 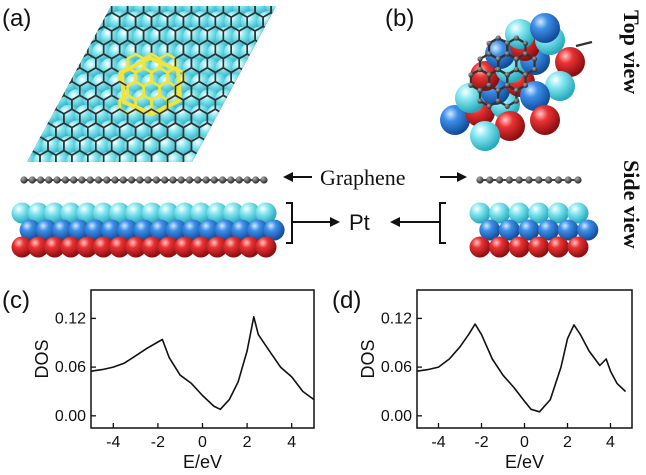 What do you see at coordinates (516, 82) in the screenshot?
I see `panel-b-top-view` at bounding box center [516, 82].